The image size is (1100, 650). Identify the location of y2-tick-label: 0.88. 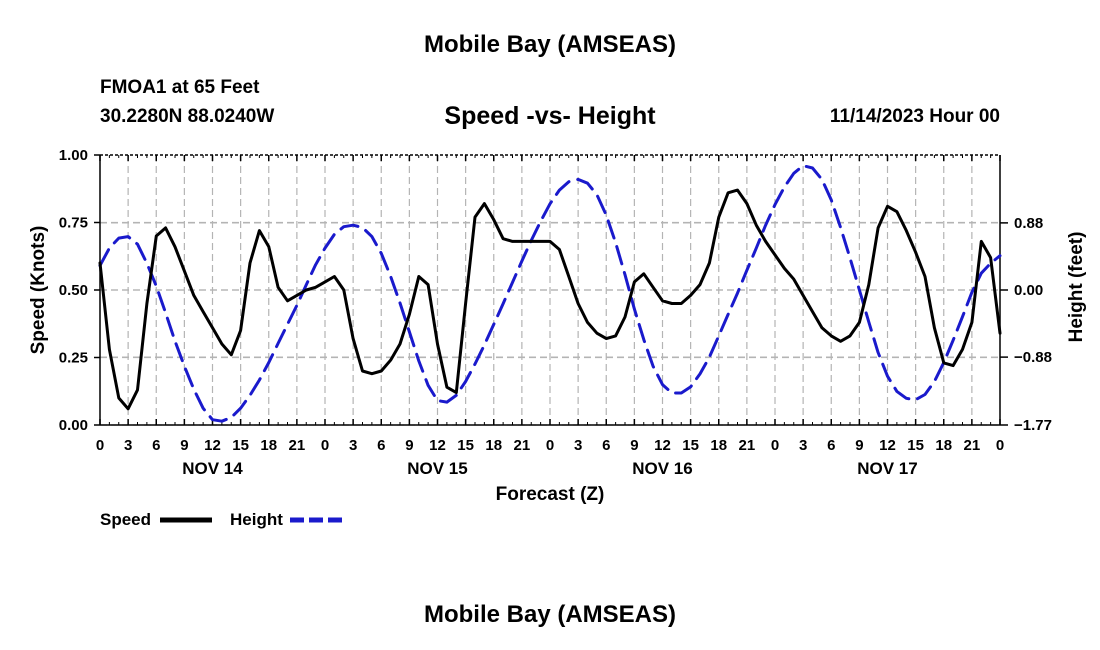
(1028, 223).